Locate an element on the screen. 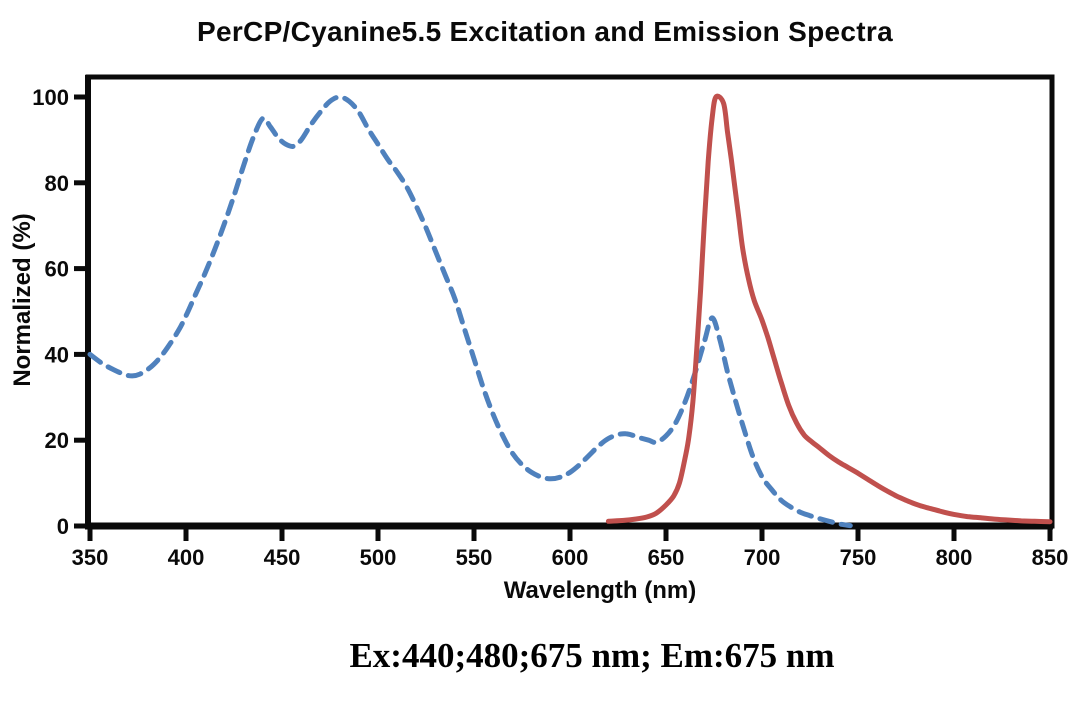 The width and height of the screenshot is (1090, 703). x-tick-label: 750 is located at coordinates (858, 557).